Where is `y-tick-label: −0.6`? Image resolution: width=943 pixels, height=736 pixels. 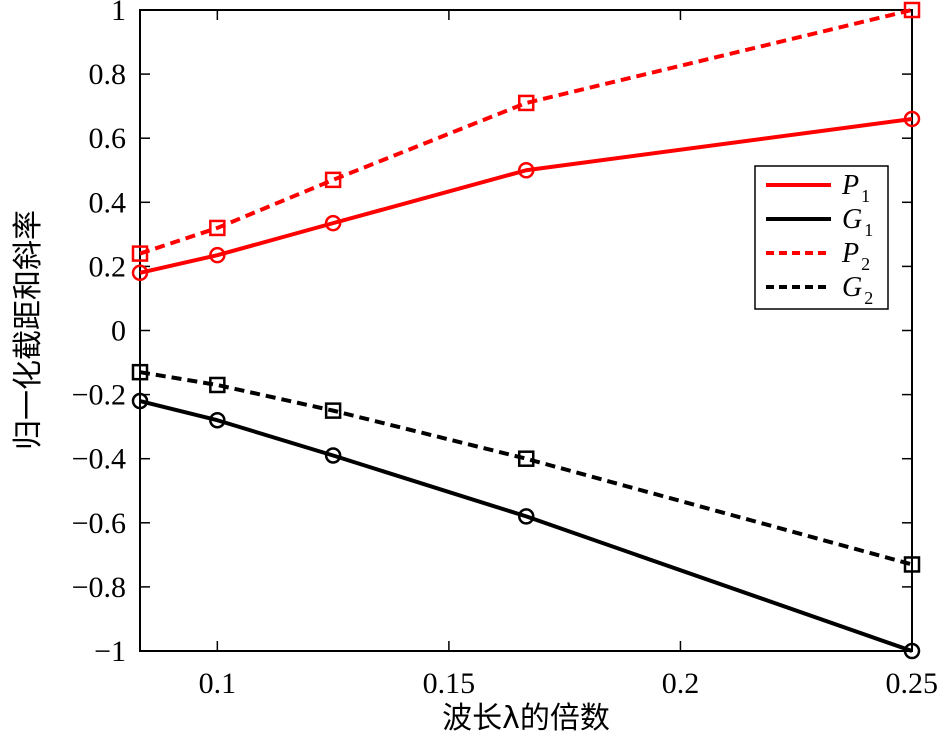 y-tick-label: −0.6 is located at coordinates (99, 523).